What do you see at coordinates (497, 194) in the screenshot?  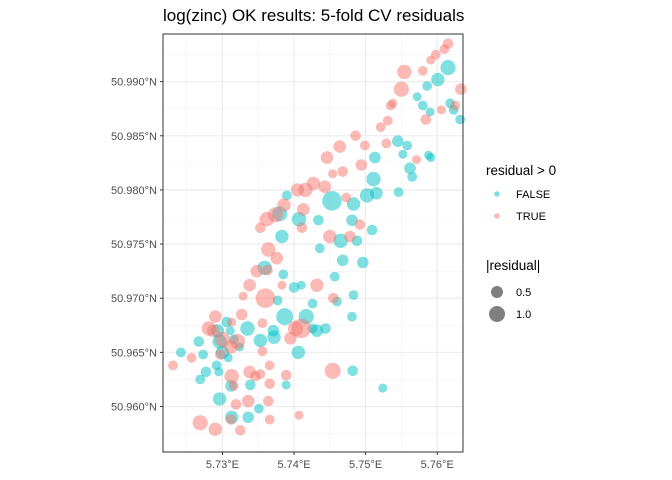 I see `legend-key-false` at bounding box center [497, 194].